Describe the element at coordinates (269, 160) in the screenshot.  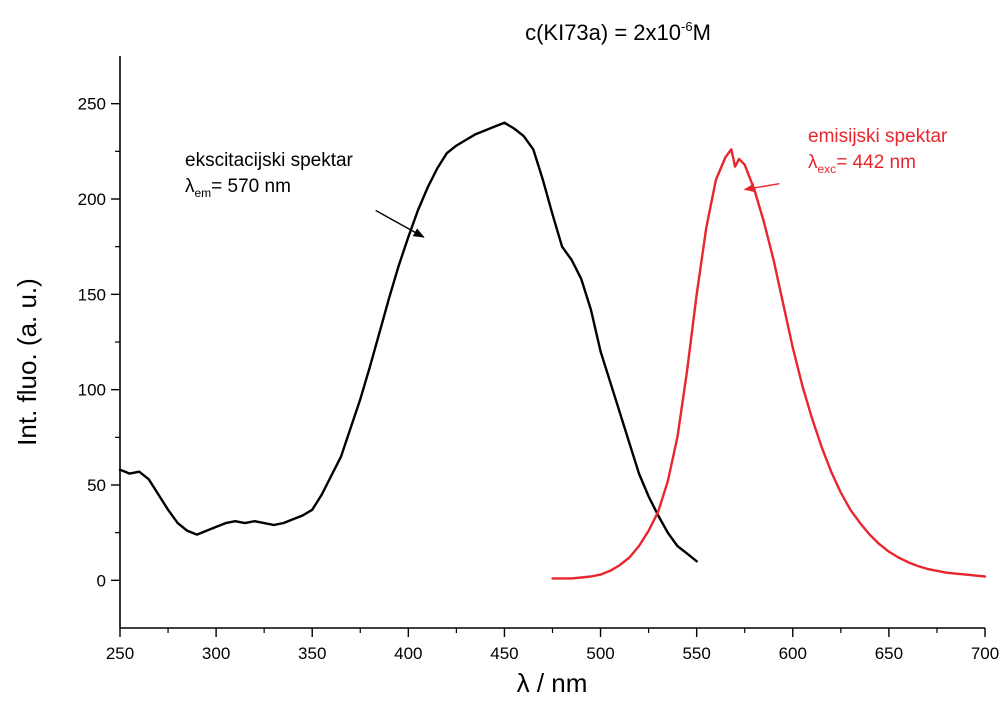
I see `annotation-excitation-title: ekscitacijski spektar` at that location.